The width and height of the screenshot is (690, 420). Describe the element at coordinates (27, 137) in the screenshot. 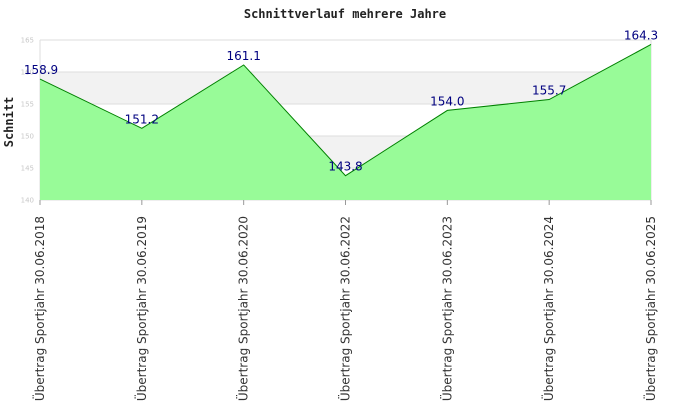

I see `y-tick-label: 150` at that location.